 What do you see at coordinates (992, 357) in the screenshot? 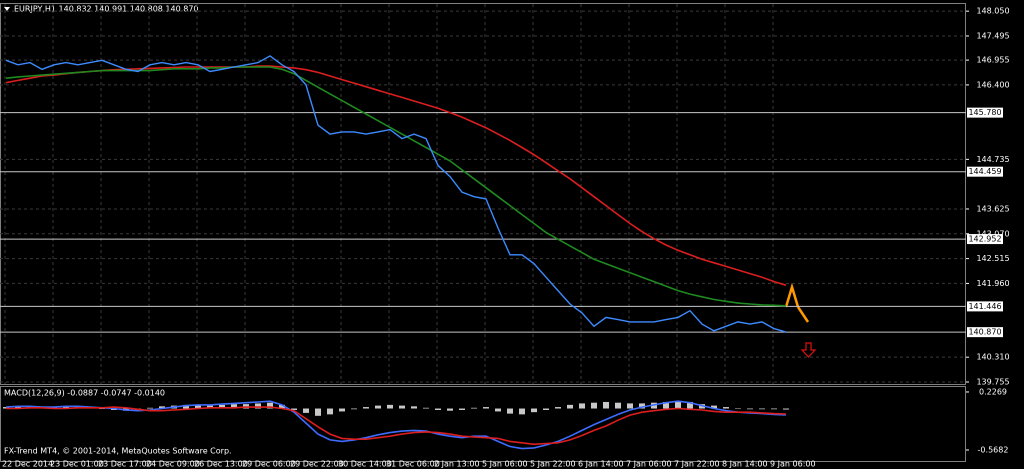
I see `y-tick-label: 140.310` at bounding box center [992, 357].